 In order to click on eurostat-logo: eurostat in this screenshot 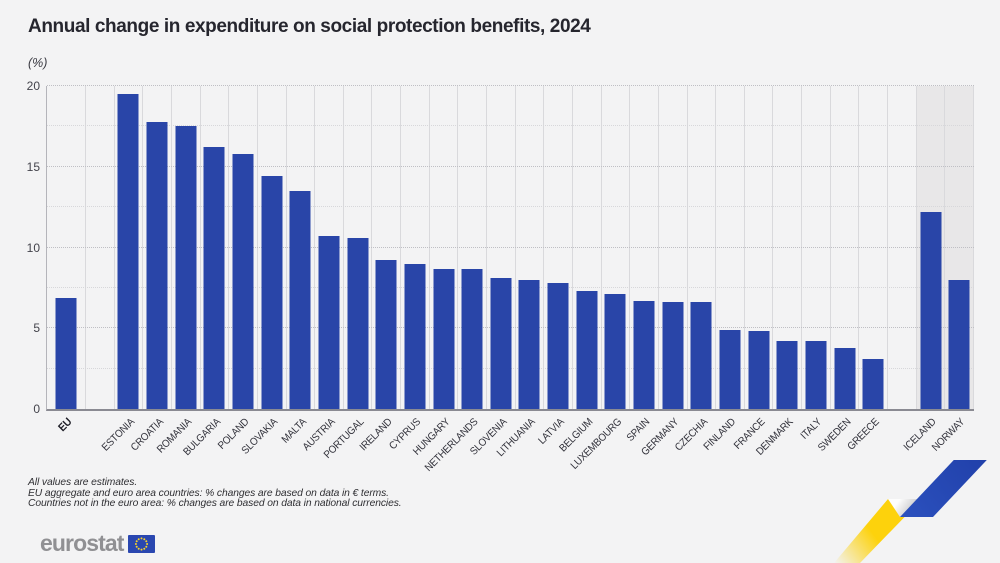, I will do `click(97, 543)`.